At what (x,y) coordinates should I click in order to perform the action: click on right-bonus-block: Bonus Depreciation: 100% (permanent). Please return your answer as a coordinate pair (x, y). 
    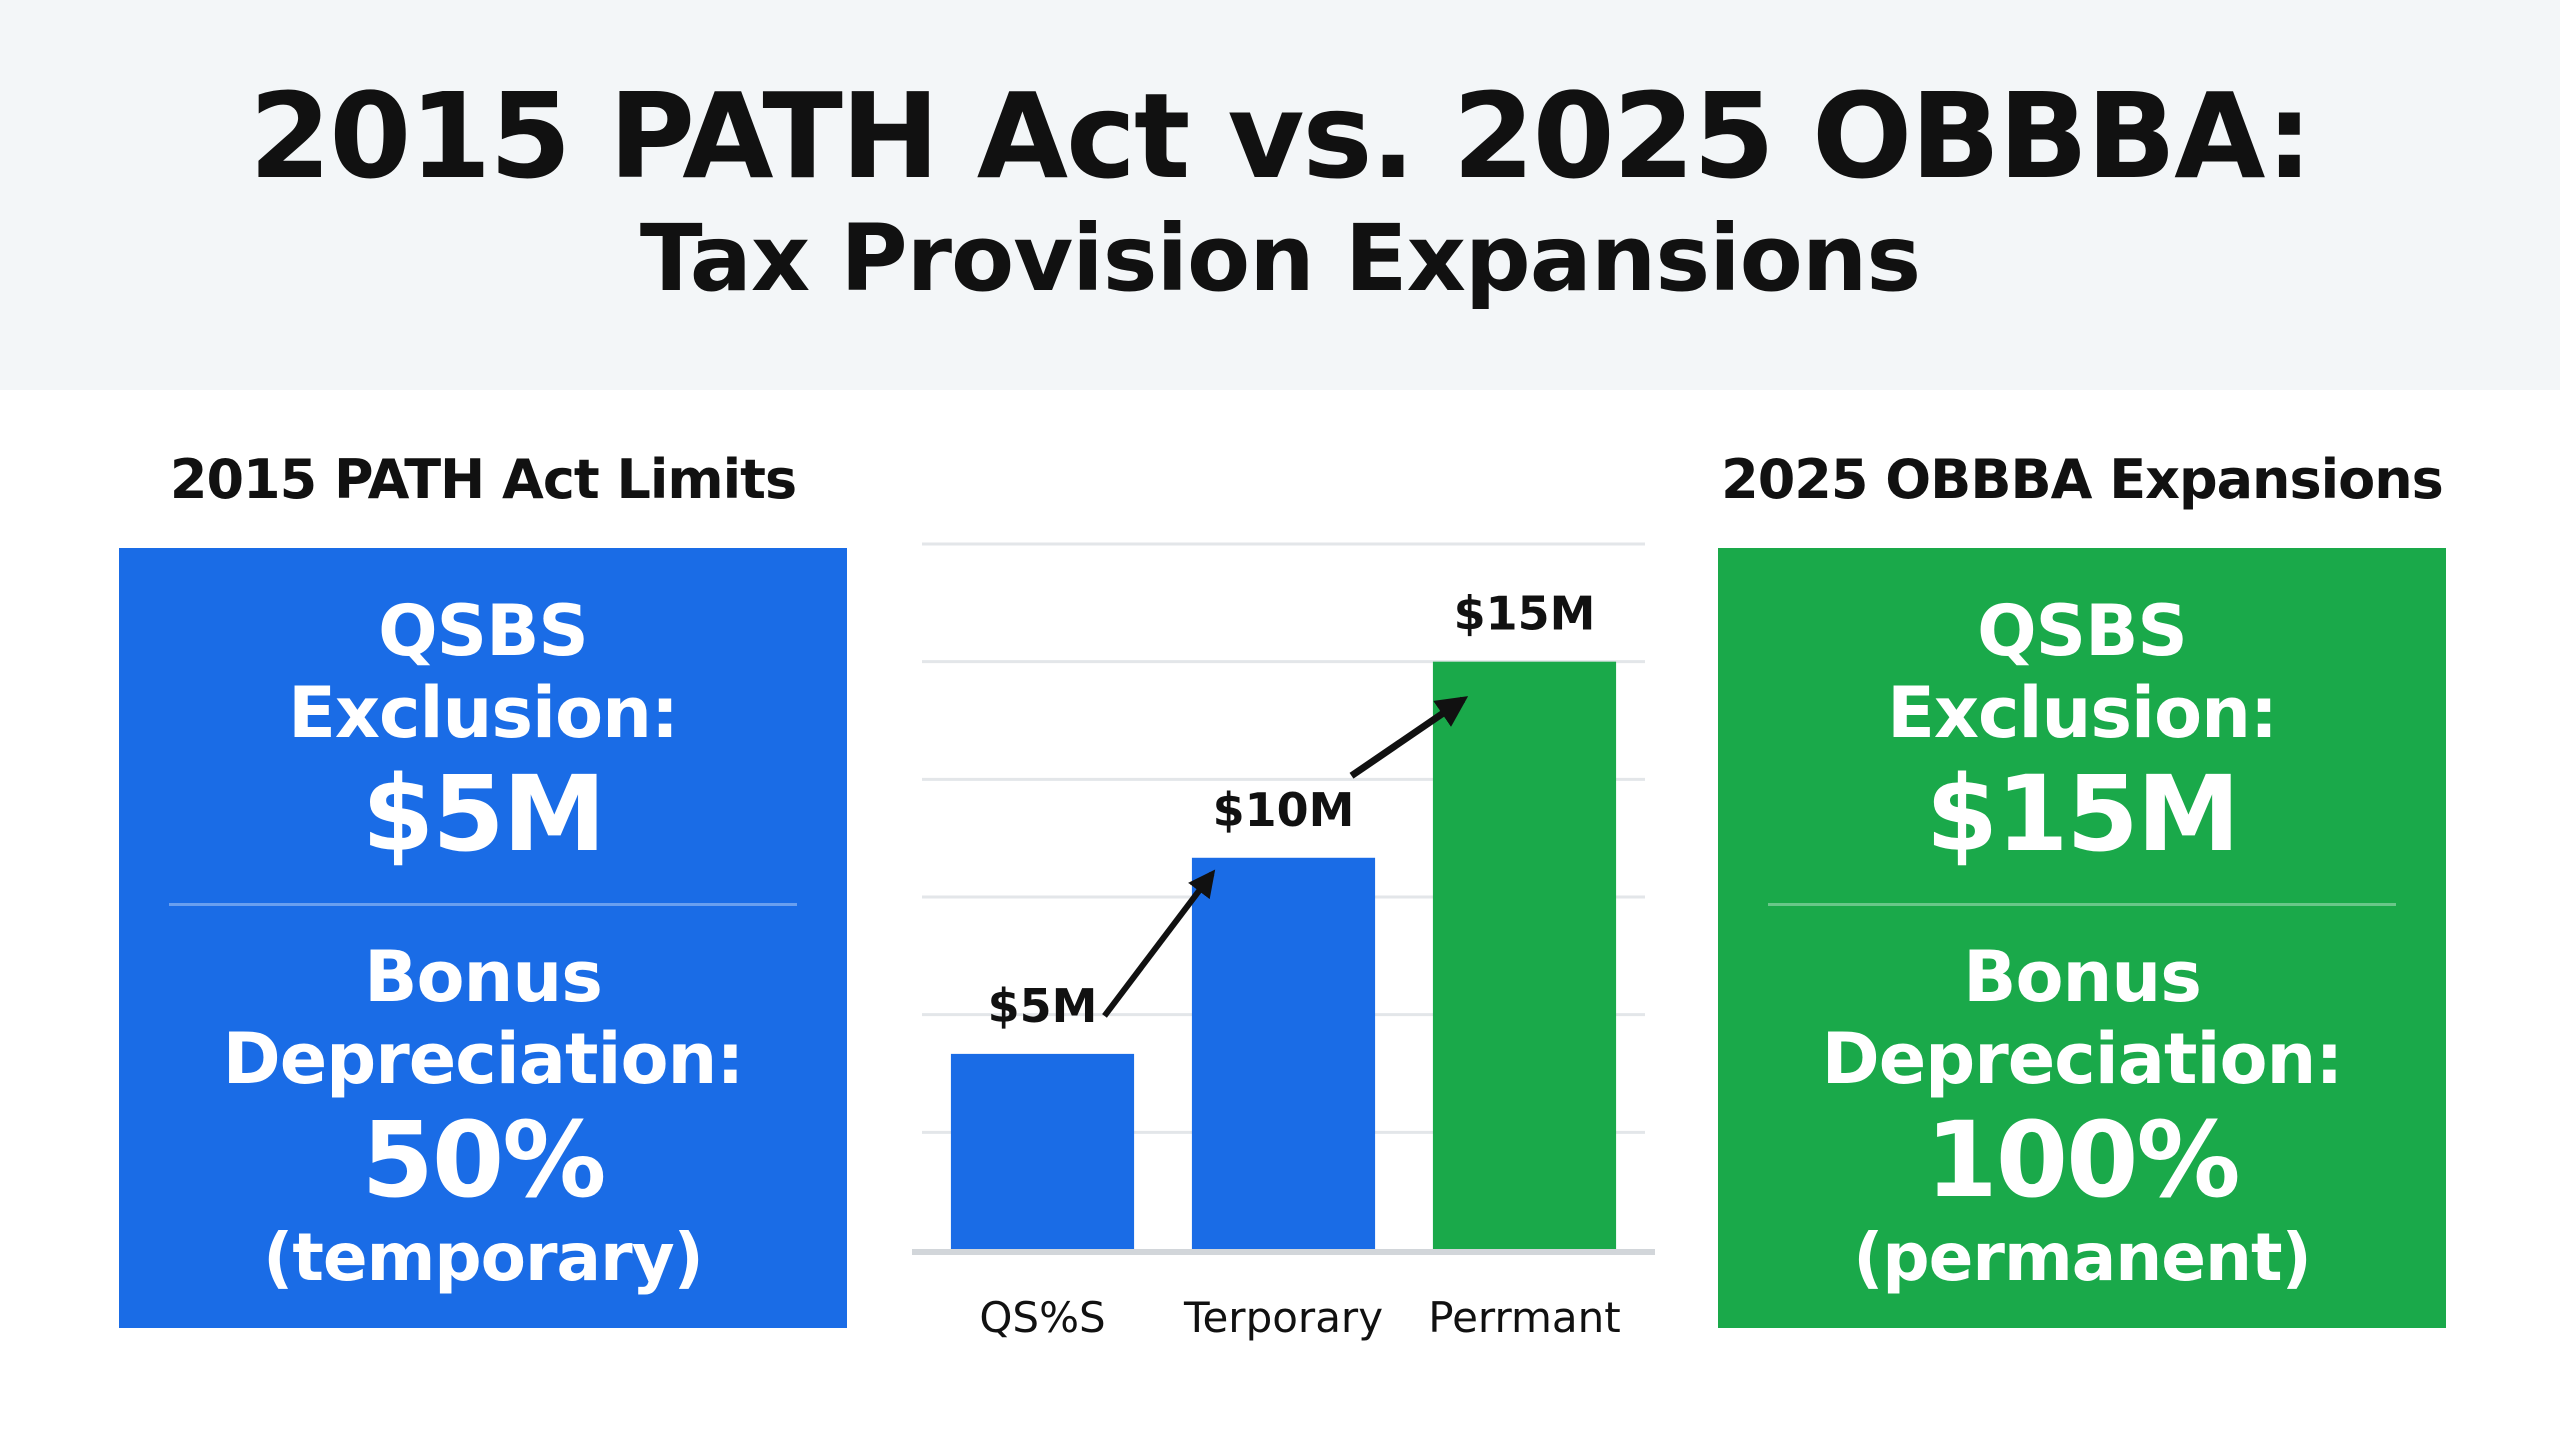
    Looking at the image, I should click on (2082, 1116).